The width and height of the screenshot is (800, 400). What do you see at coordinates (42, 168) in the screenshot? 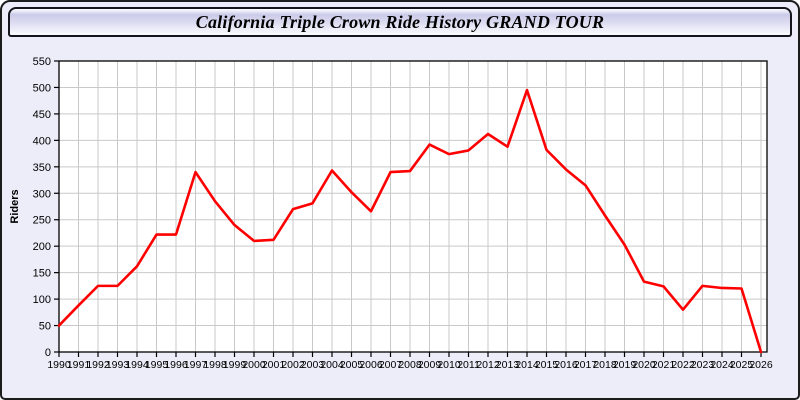
I see `y-tick-label: 350` at bounding box center [42, 168].